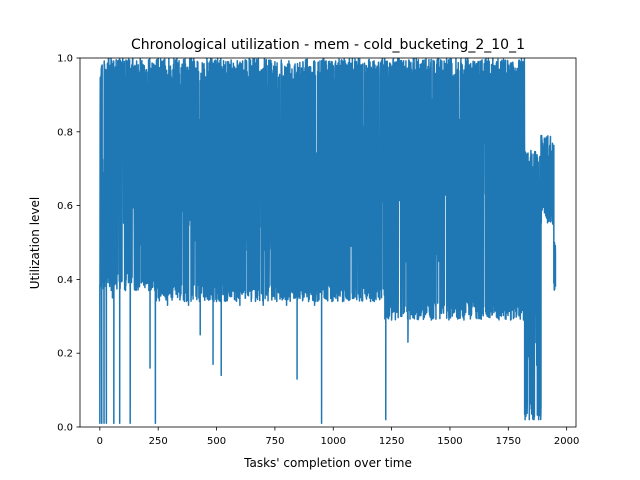 The height and width of the screenshot is (480, 640). What do you see at coordinates (65, 428) in the screenshot?
I see `y-tick-label: 0.0` at bounding box center [65, 428].